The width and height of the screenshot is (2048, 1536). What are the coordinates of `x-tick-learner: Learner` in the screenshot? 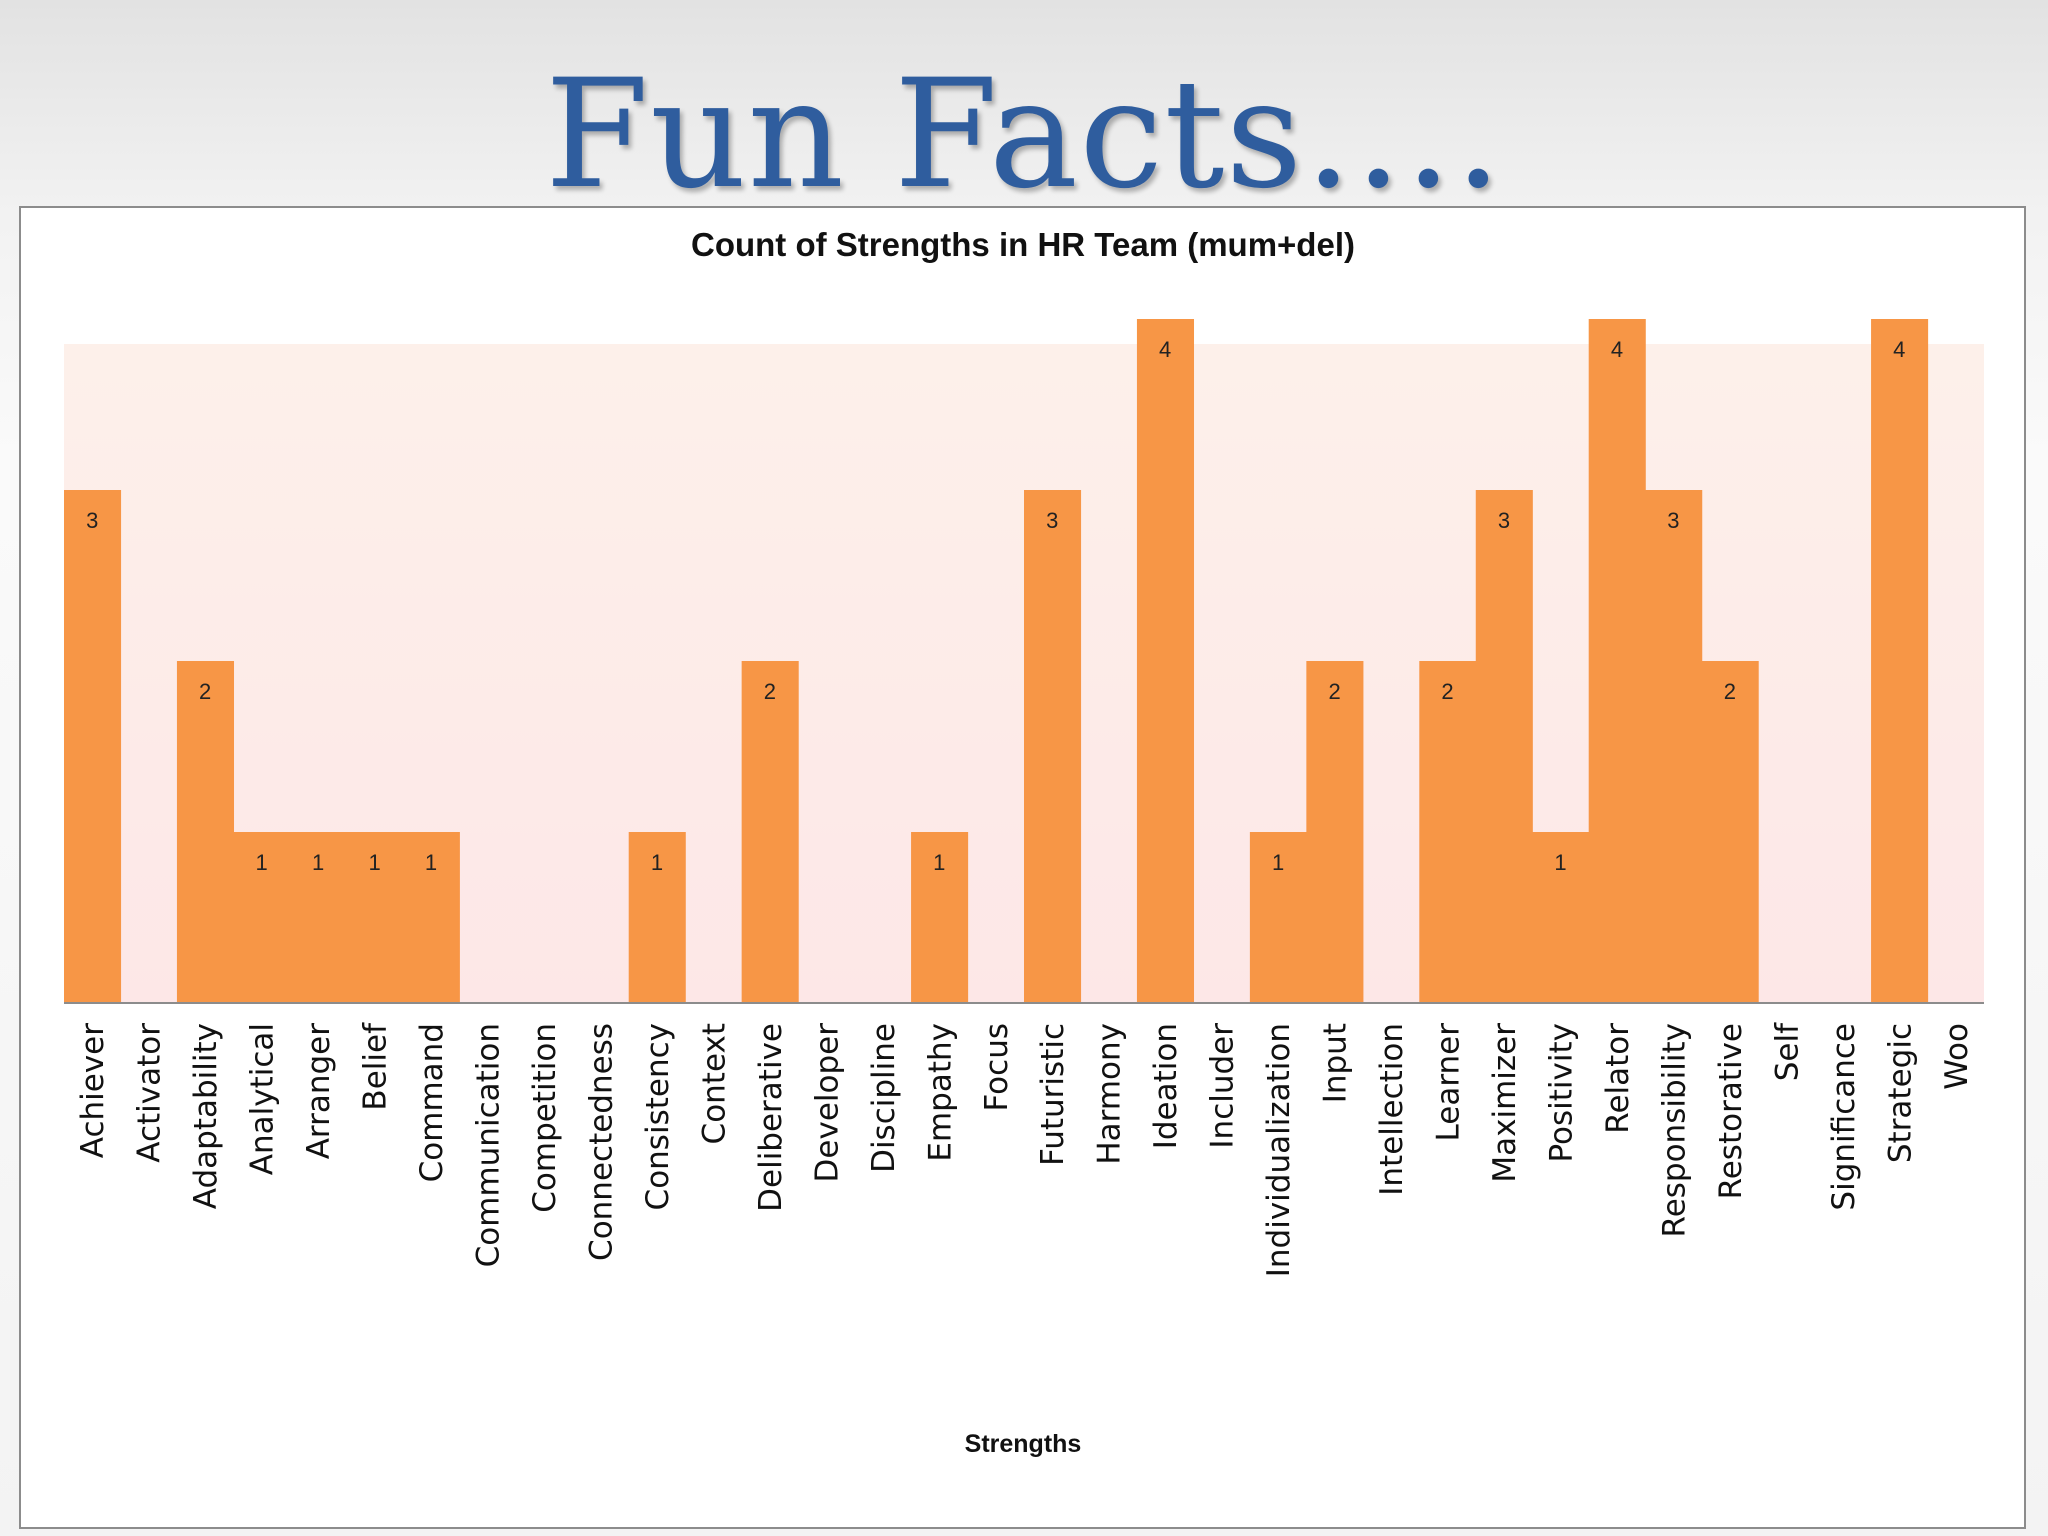 It's located at (1449, 1082).